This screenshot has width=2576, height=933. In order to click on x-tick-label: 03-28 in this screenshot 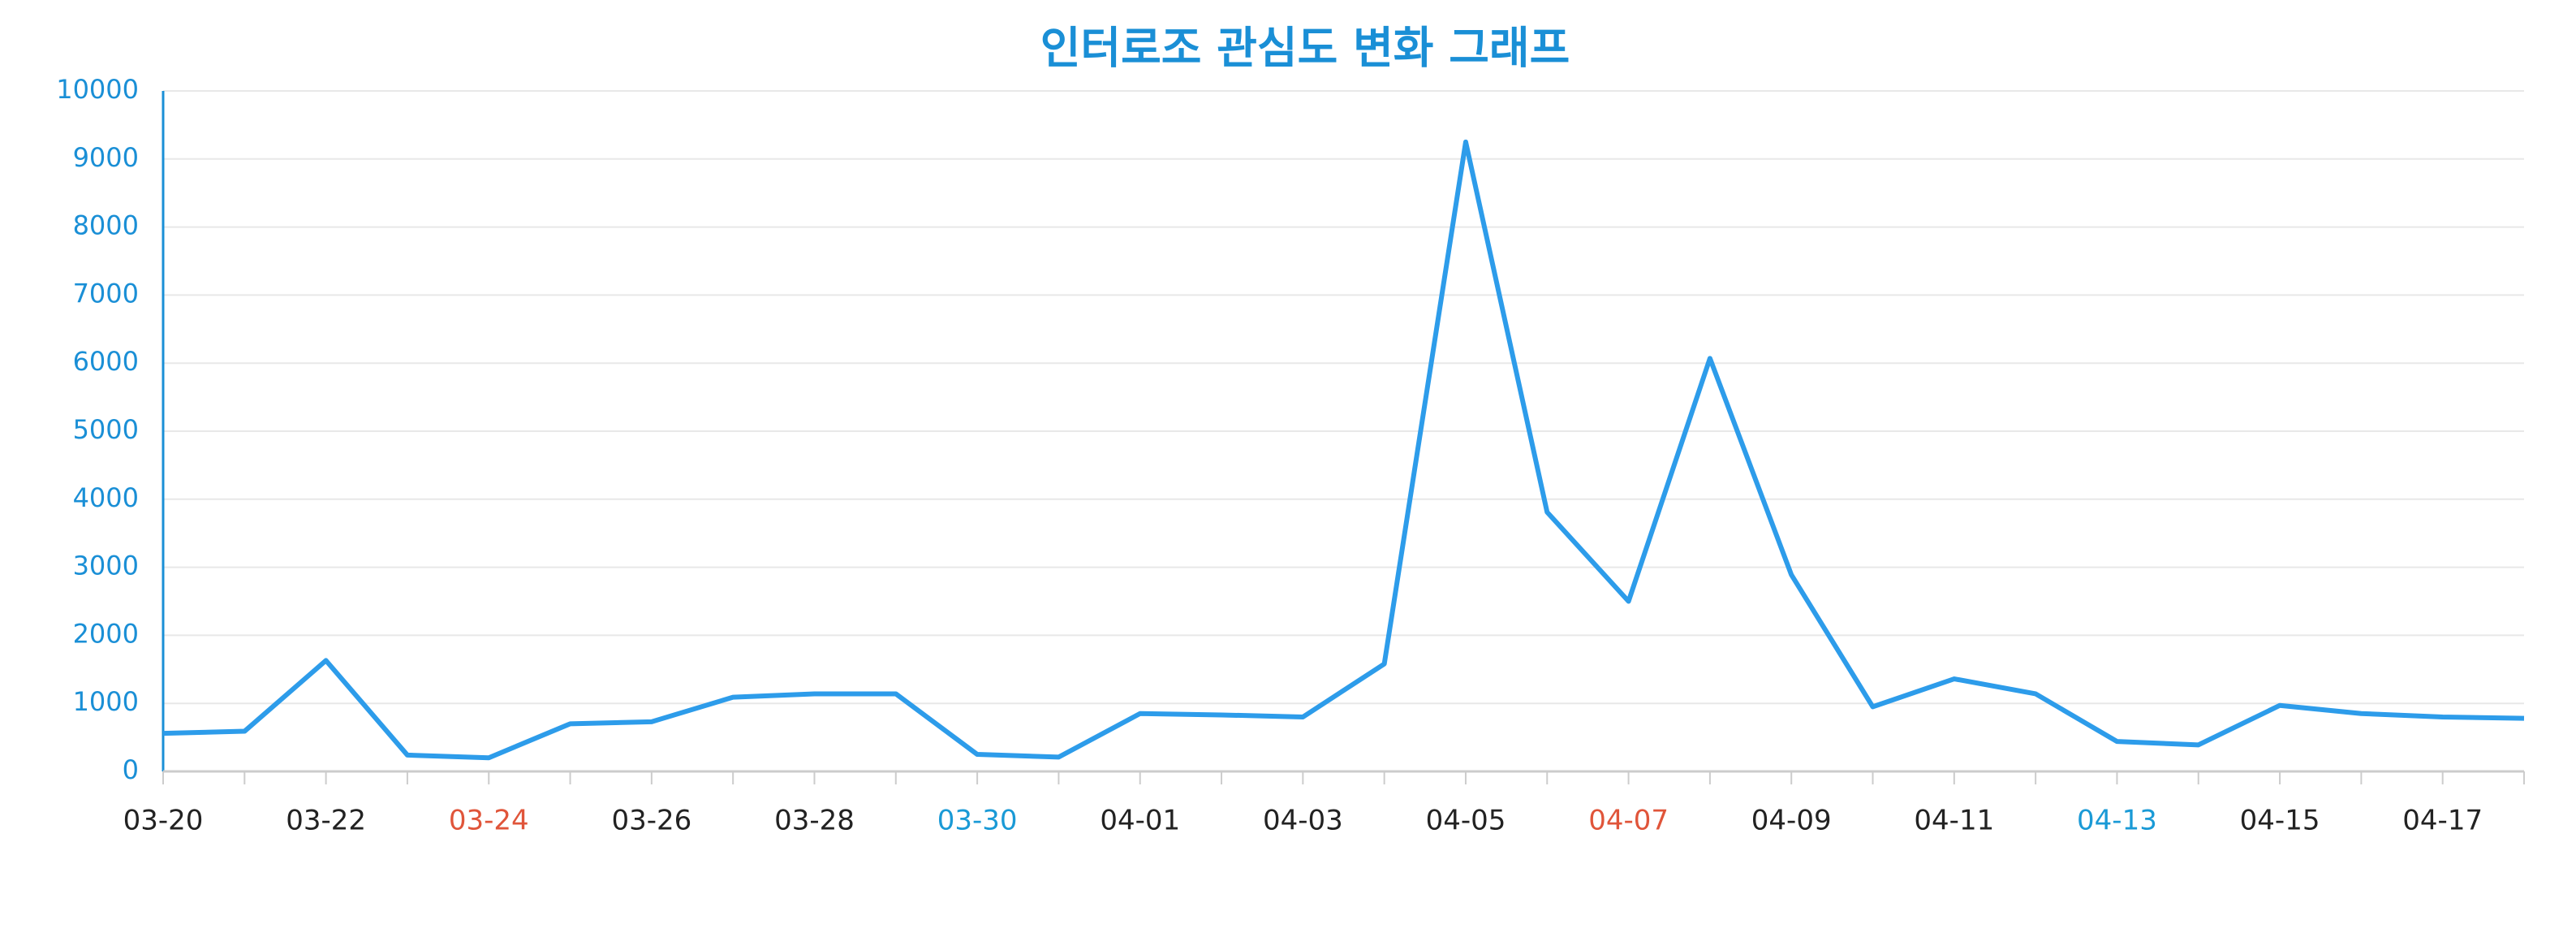, I will do `click(815, 821)`.